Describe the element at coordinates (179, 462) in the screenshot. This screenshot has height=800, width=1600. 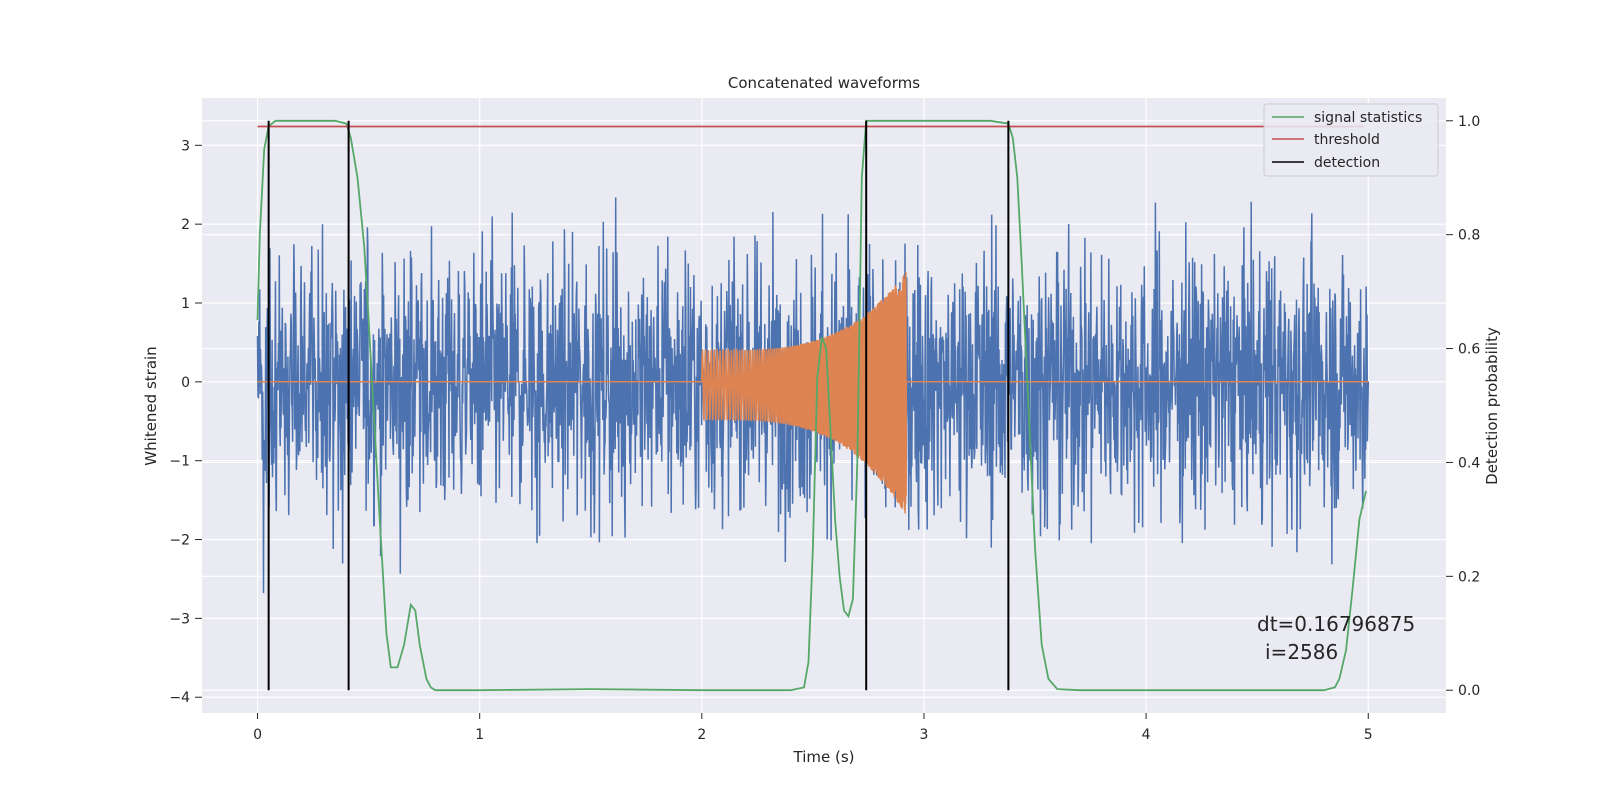
I see `y-tick-label-left: −1` at that location.